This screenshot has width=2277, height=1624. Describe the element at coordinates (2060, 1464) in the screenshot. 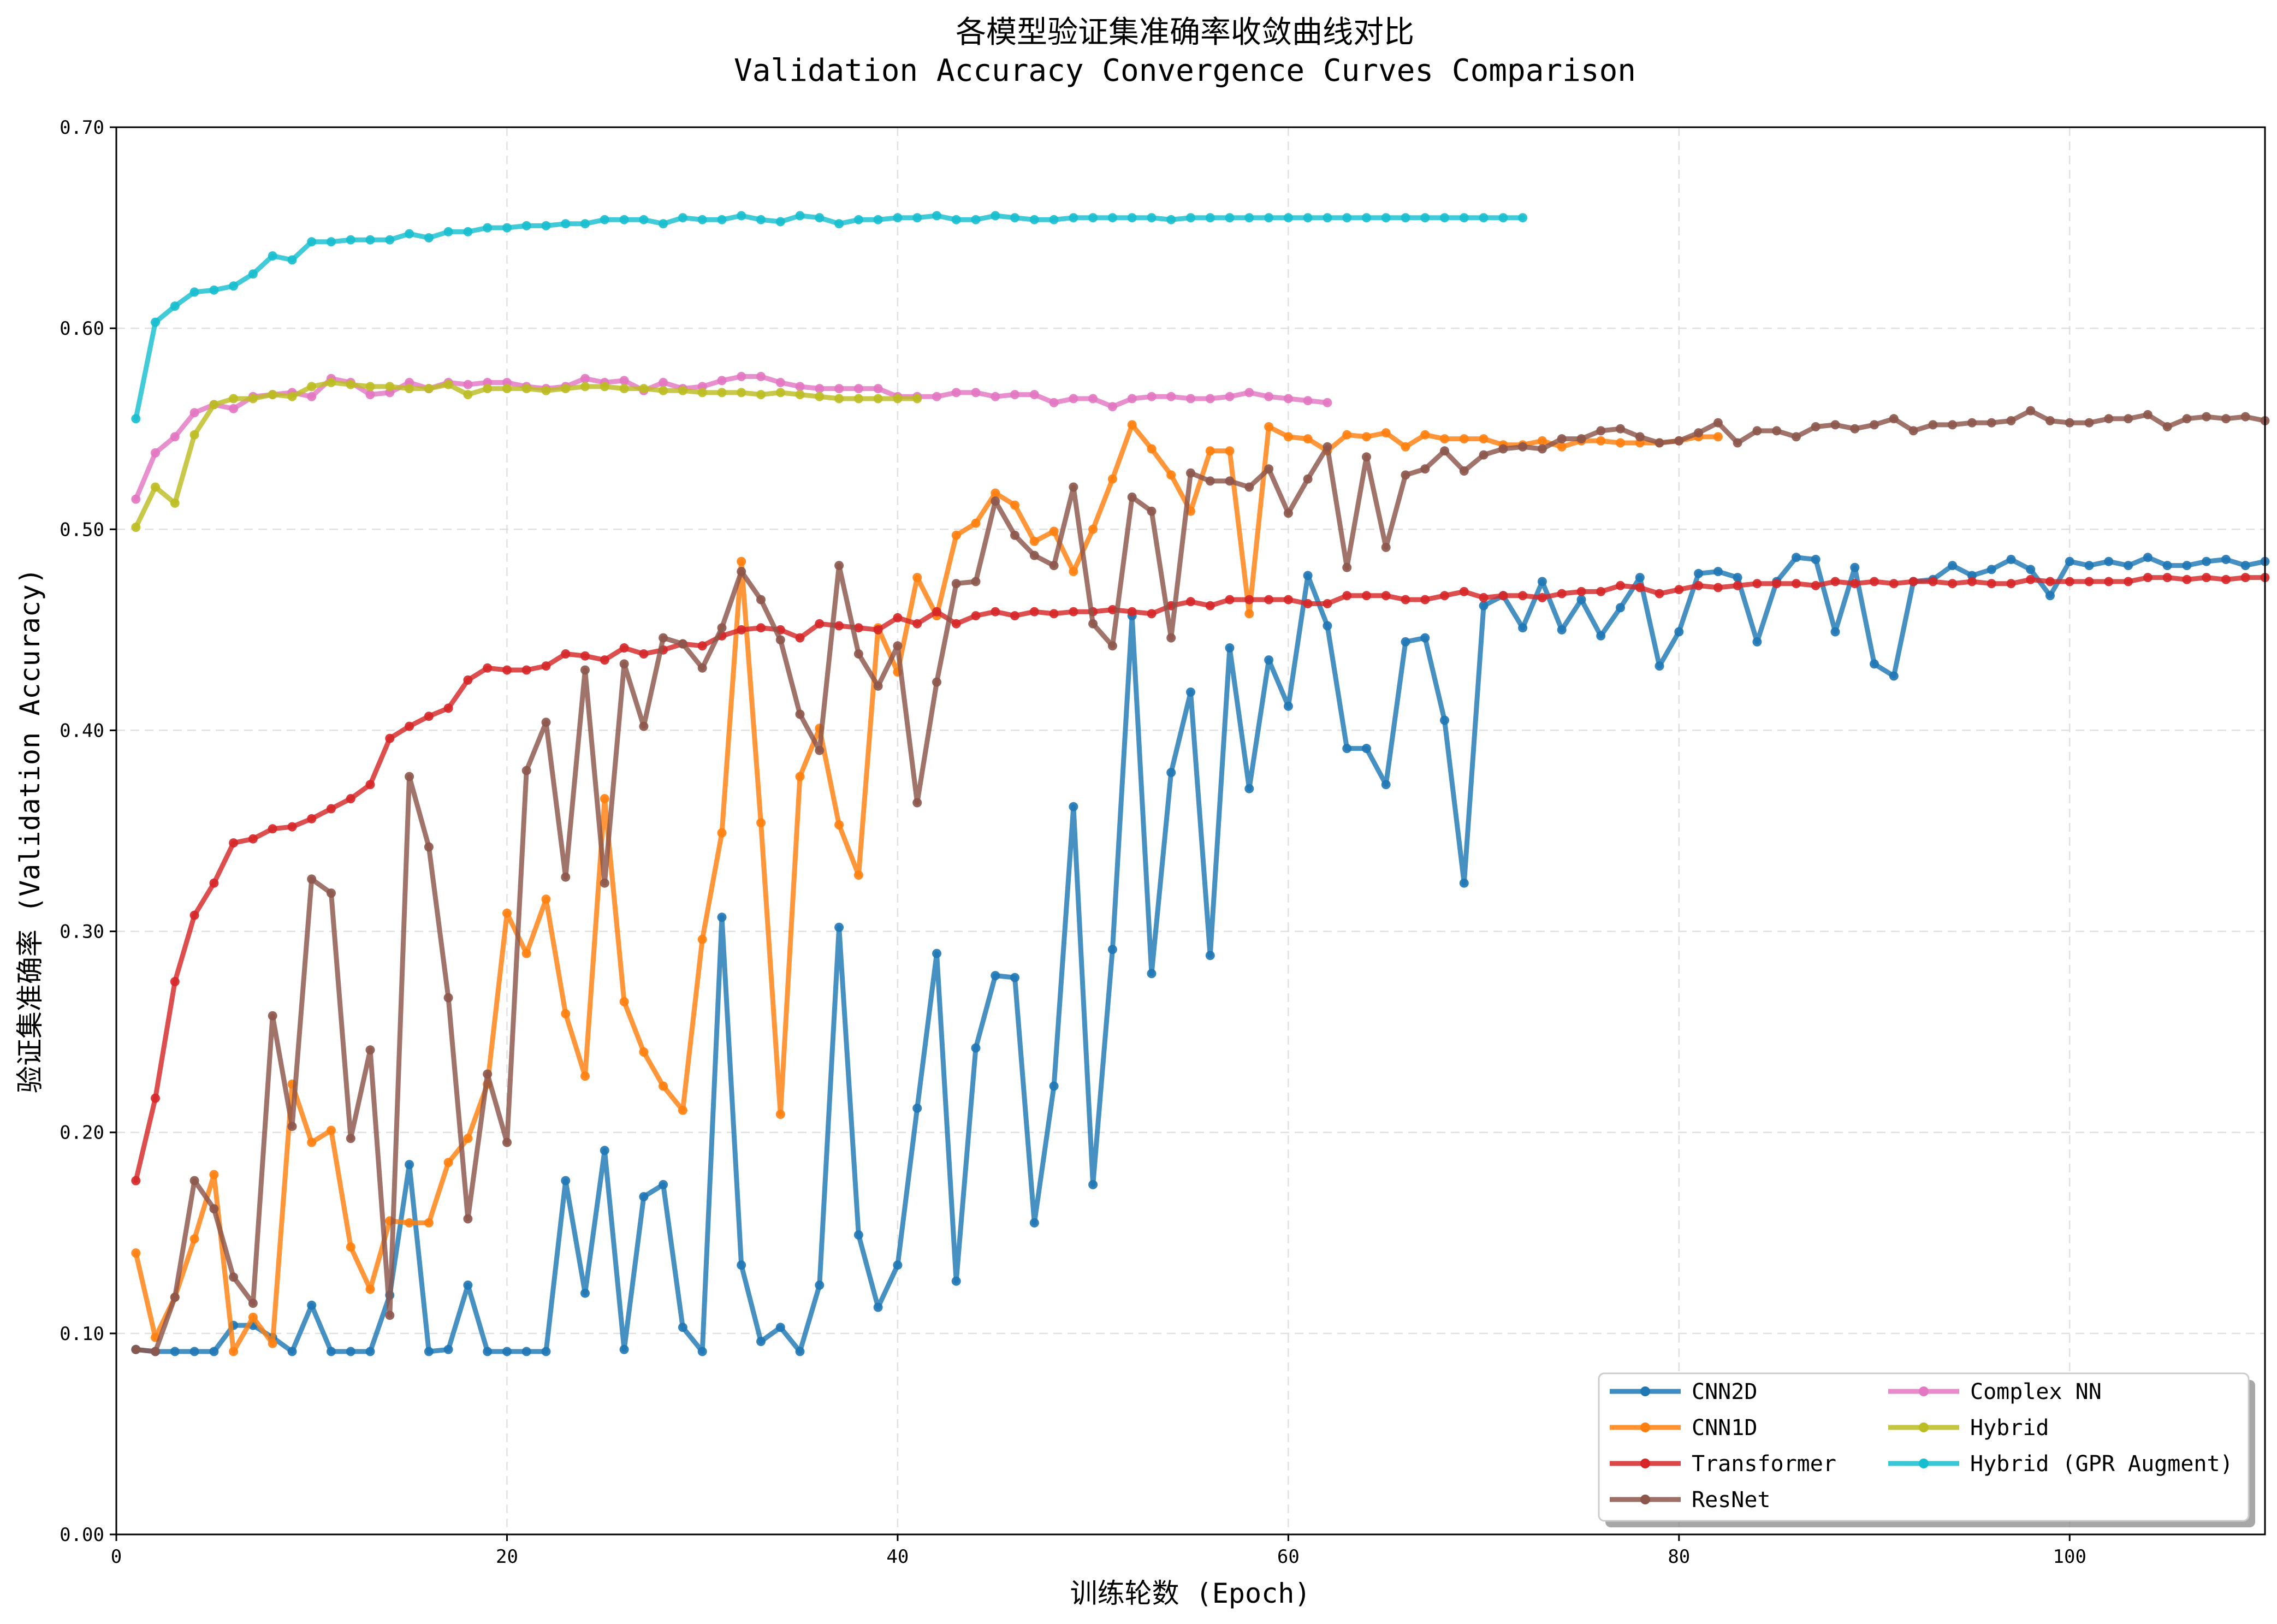

I see `legend-entry: Hybrid (GPR Augment)` at that location.